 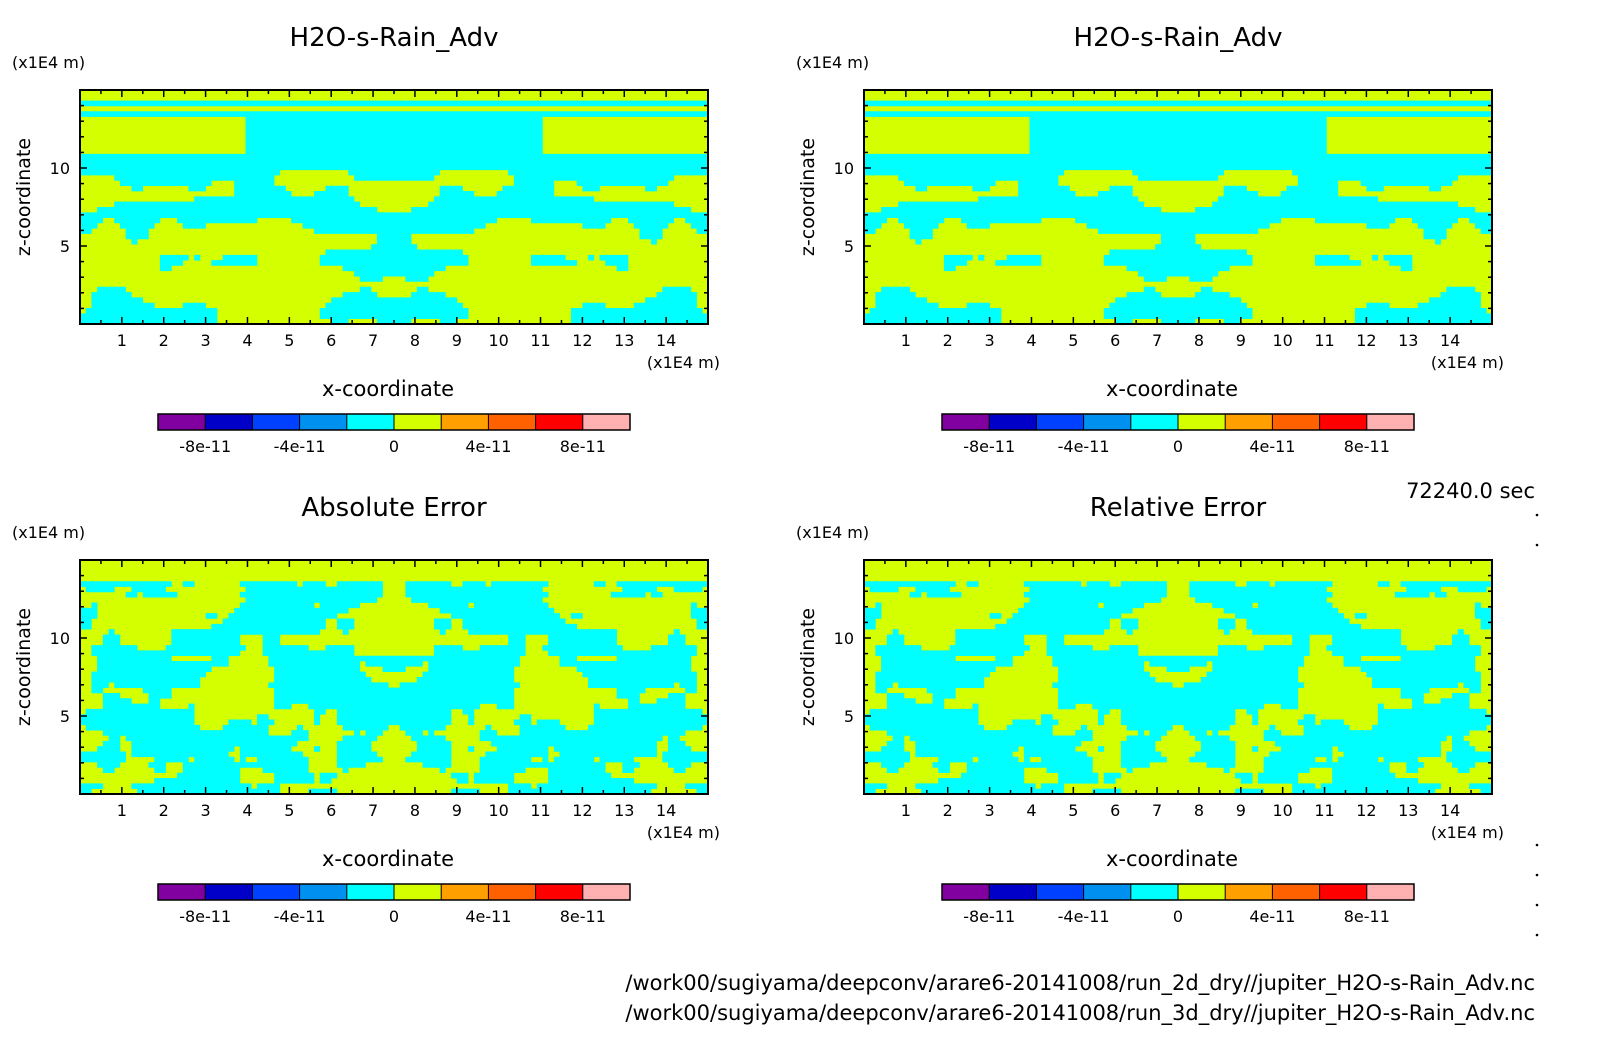 What do you see at coordinates (948, 810) in the screenshot?
I see `x-tick-label: 2` at bounding box center [948, 810].